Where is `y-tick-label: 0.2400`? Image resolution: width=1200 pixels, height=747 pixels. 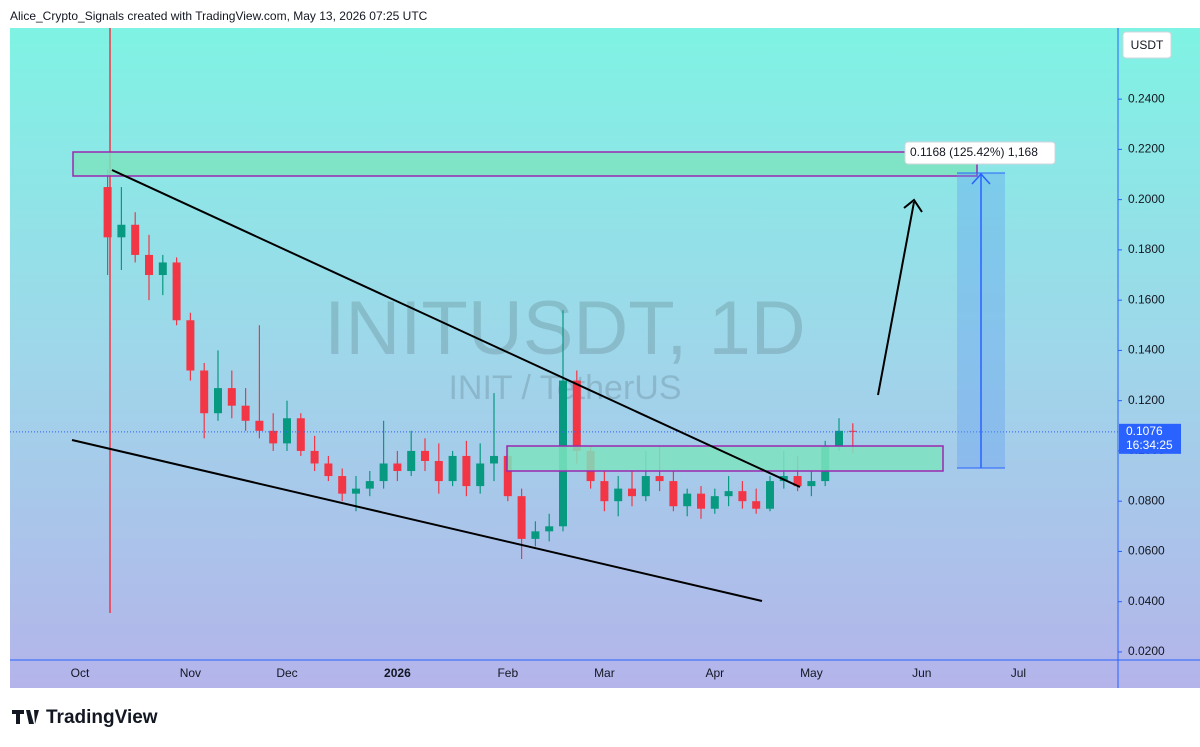 y-tick-label: 0.2400 is located at coordinates (1146, 98).